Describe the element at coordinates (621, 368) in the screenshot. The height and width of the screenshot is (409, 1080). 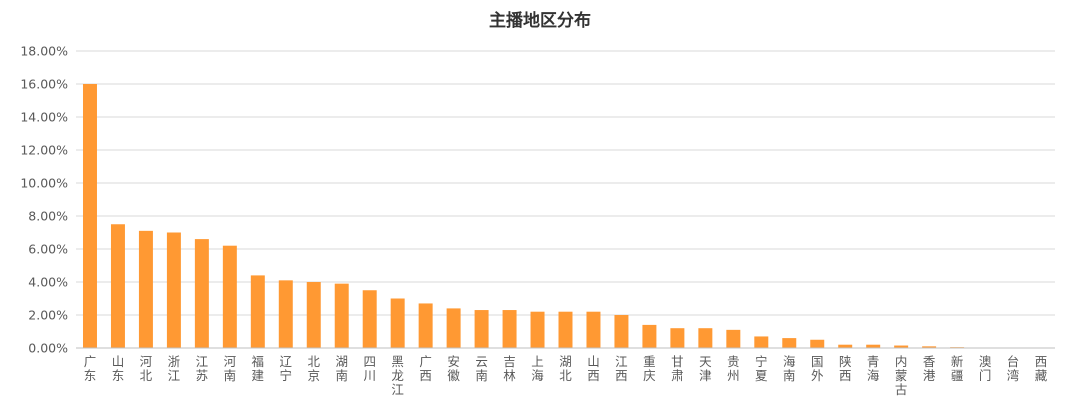
I see `x-category-label: 江西` at that location.